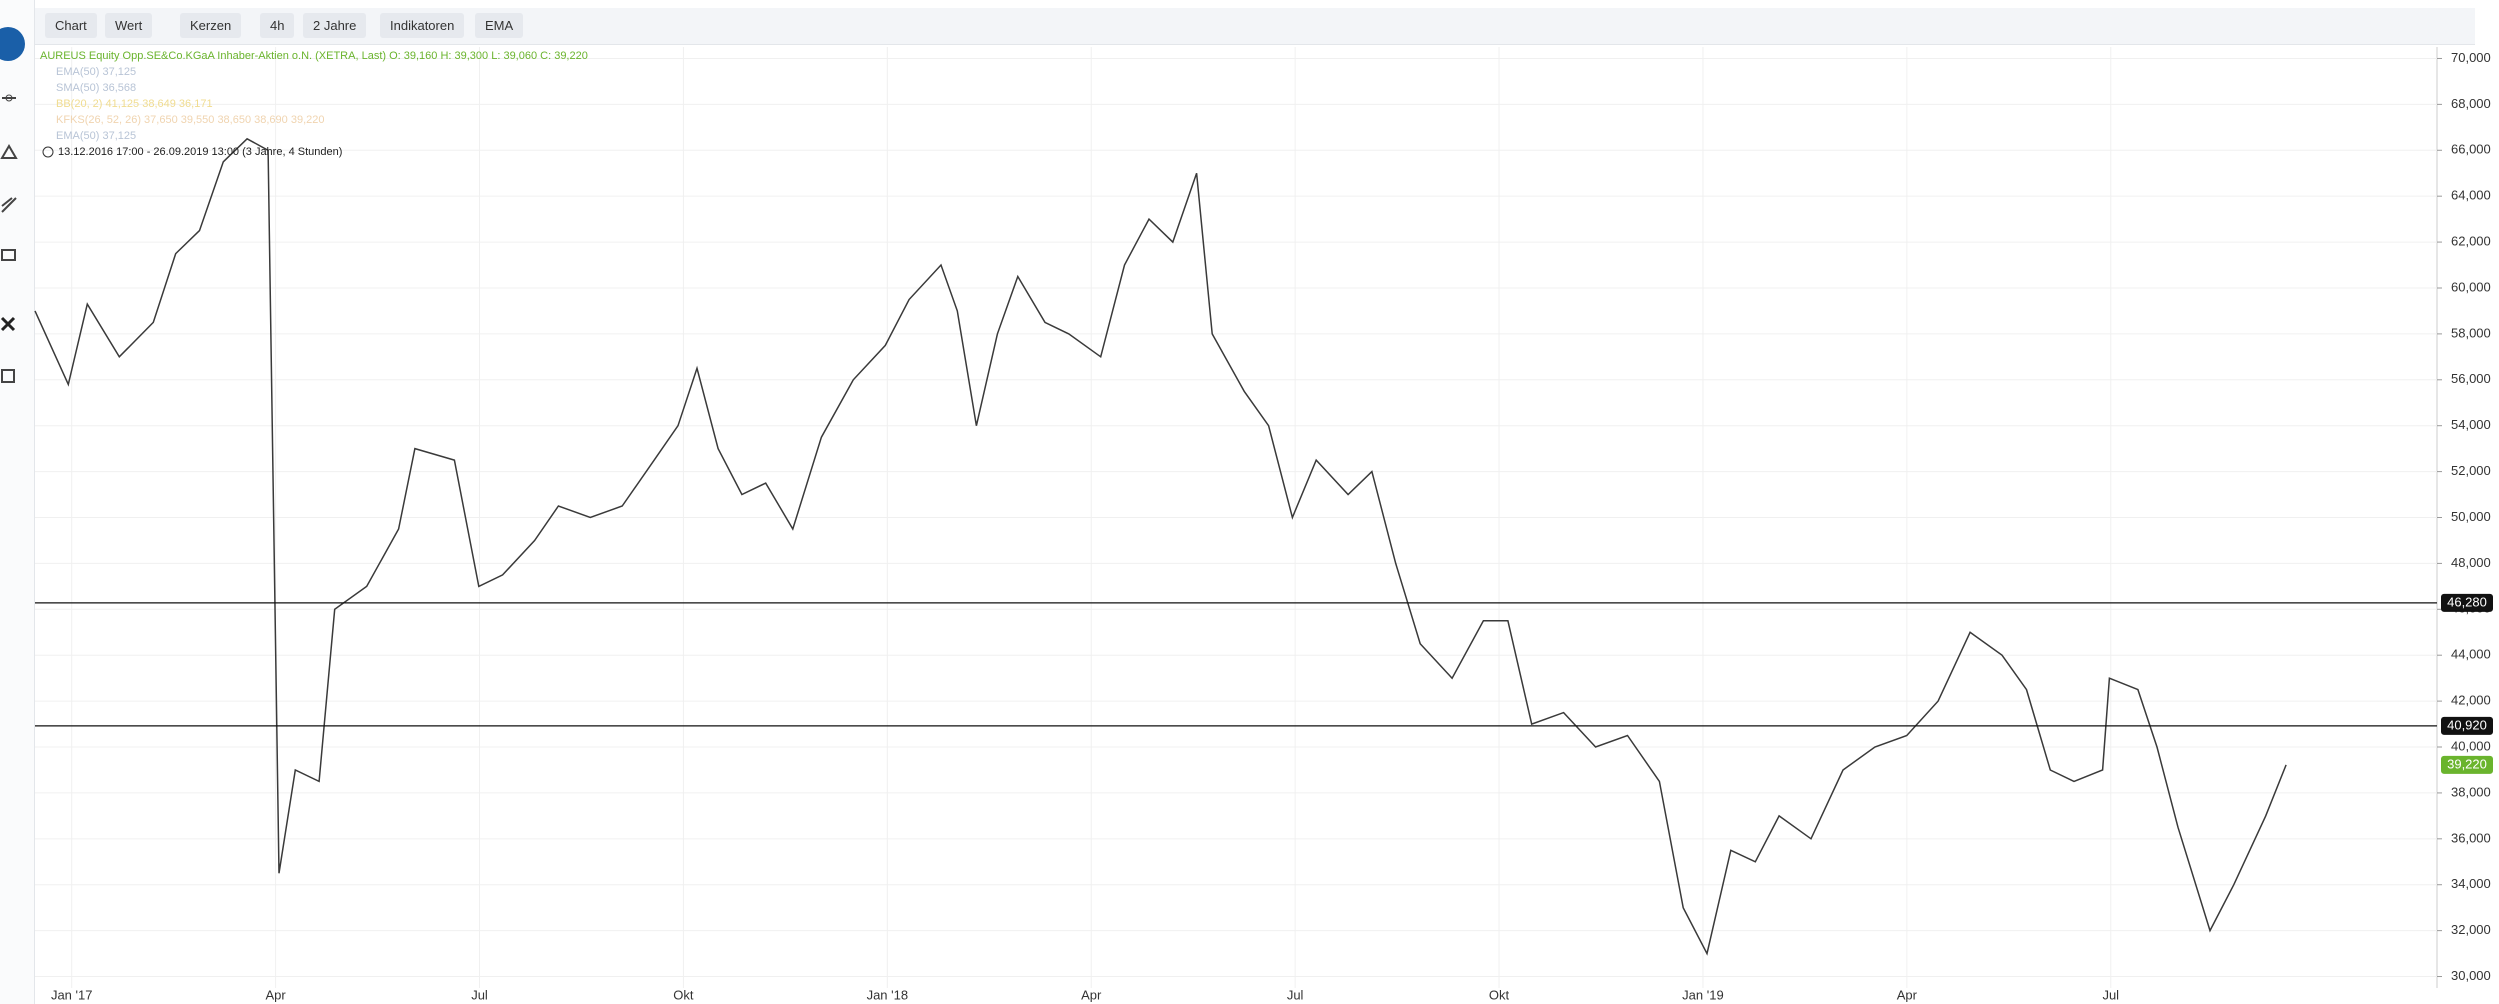 The height and width of the screenshot is (1004, 2499). I want to click on y-tick-label: 58,000, so click(2471, 332).